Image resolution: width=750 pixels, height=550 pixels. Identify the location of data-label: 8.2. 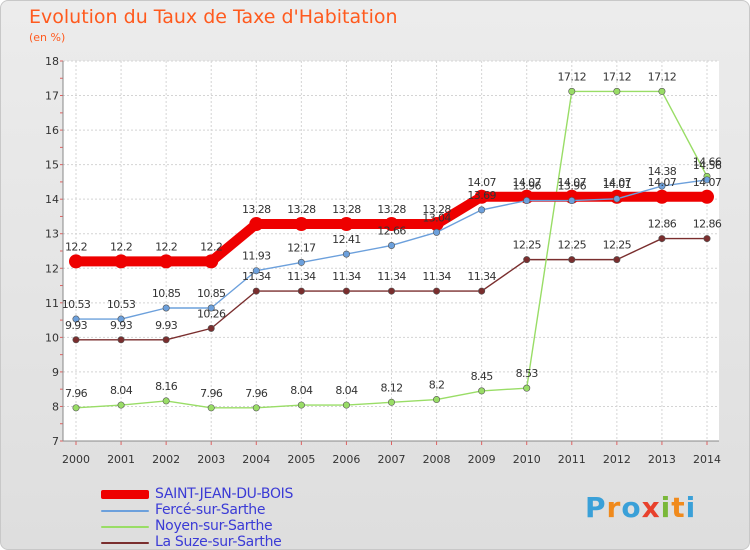
(437, 385).